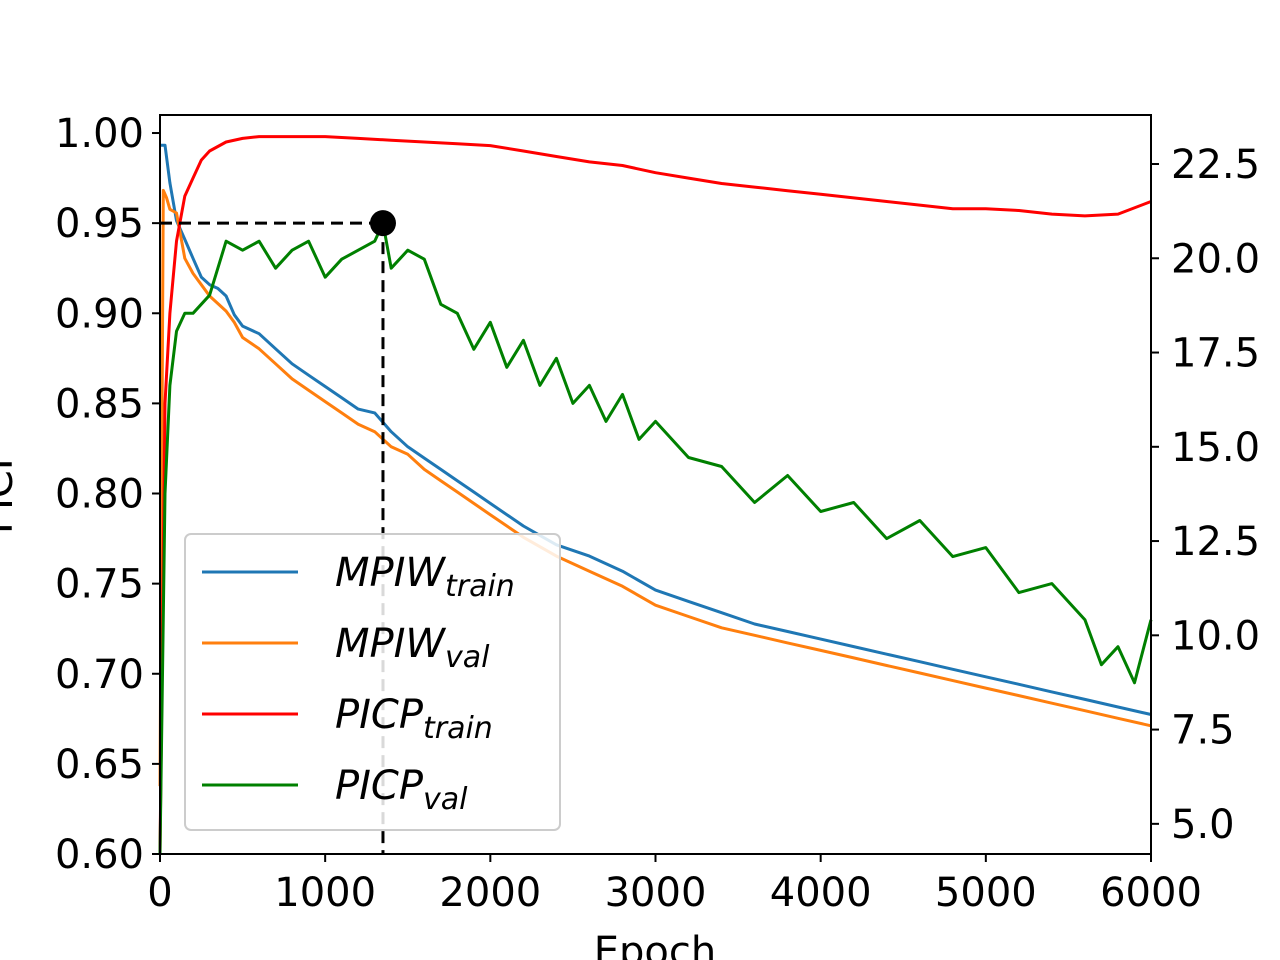 The width and height of the screenshot is (1280, 960). I want to click on x-tick-label: 2000, so click(490, 893).